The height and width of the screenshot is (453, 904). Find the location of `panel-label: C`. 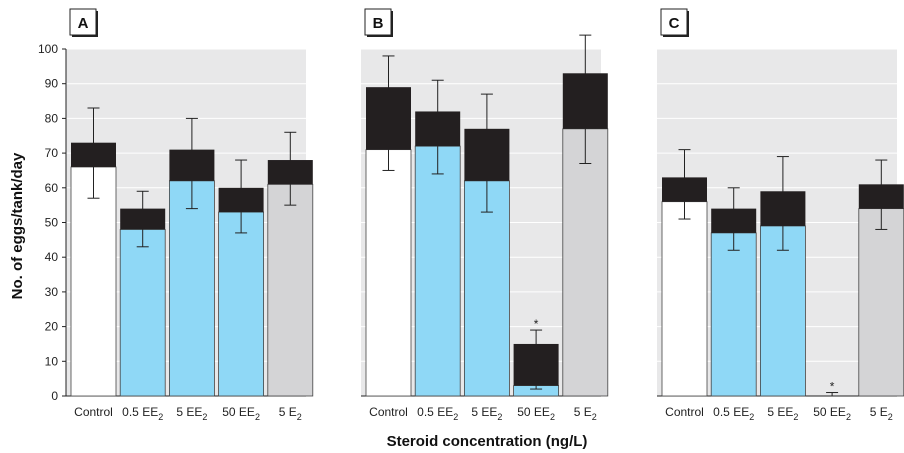

panel-label: C is located at coordinates (674, 23).